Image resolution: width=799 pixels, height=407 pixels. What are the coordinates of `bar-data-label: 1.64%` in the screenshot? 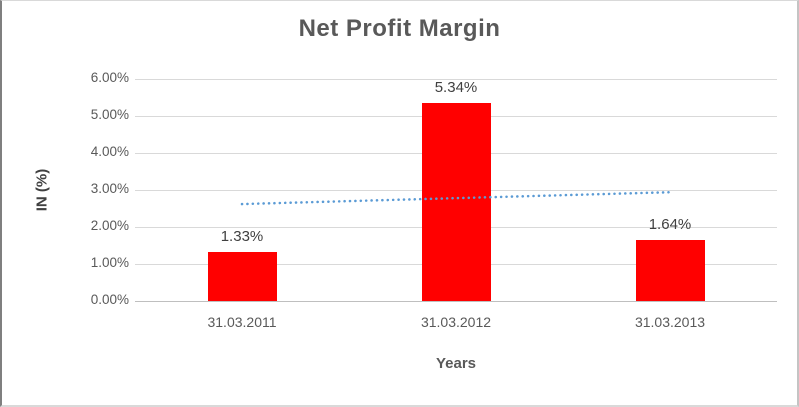 It's located at (670, 225).